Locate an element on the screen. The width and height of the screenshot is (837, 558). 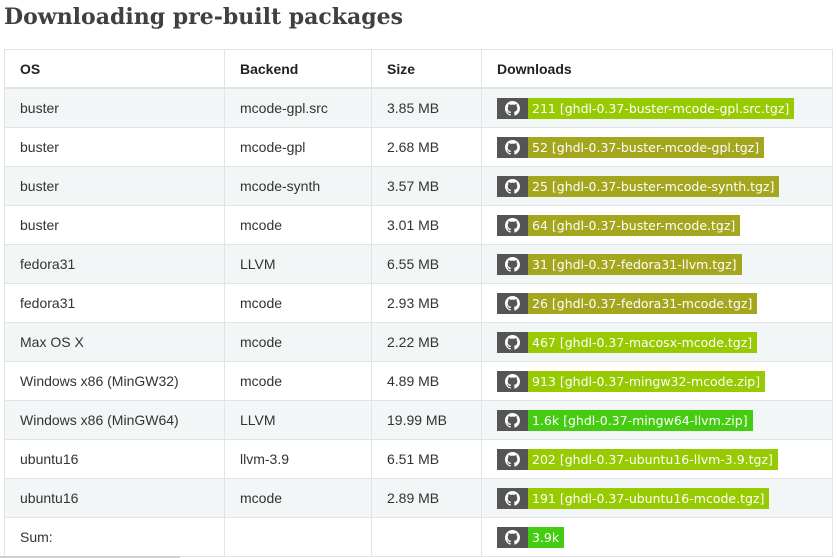
page-title: Downloading pre-built packages is located at coordinates (204, 17).